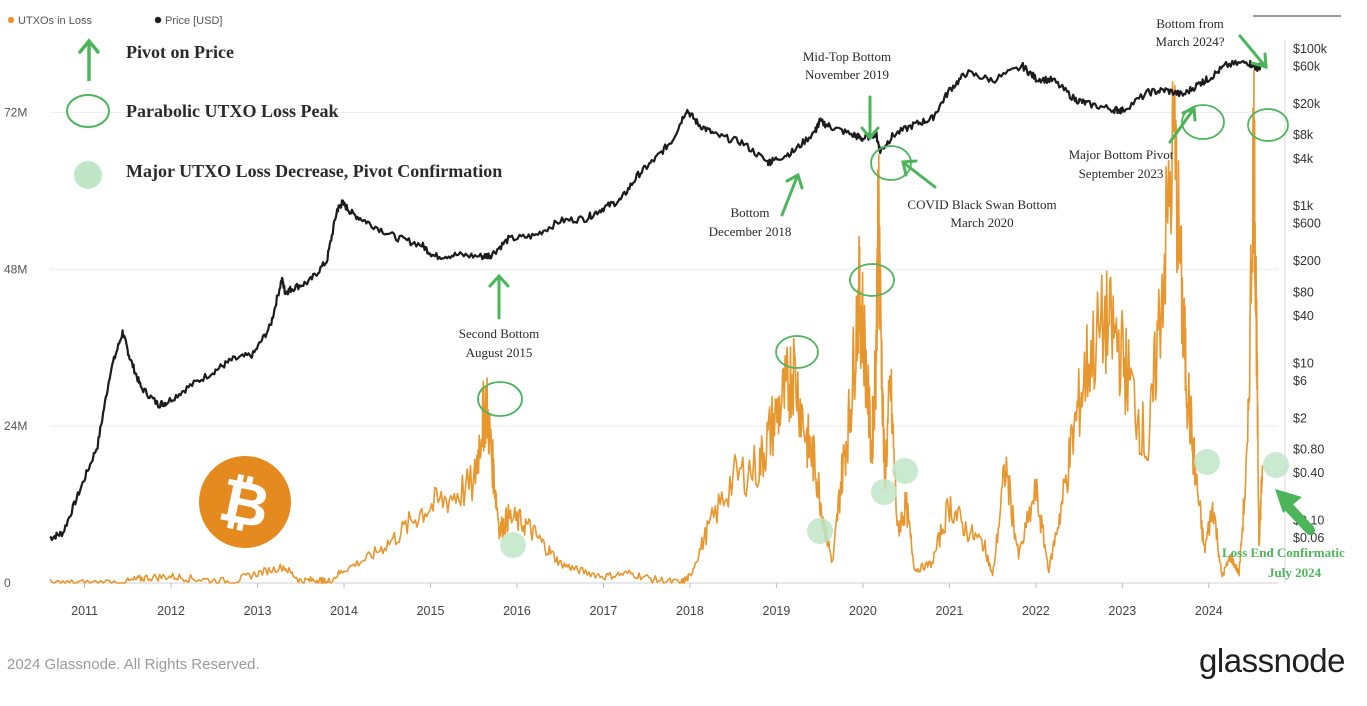  Describe the element at coordinates (905, 471) in the screenshot. I see `confirm-dot-2020b` at that location.